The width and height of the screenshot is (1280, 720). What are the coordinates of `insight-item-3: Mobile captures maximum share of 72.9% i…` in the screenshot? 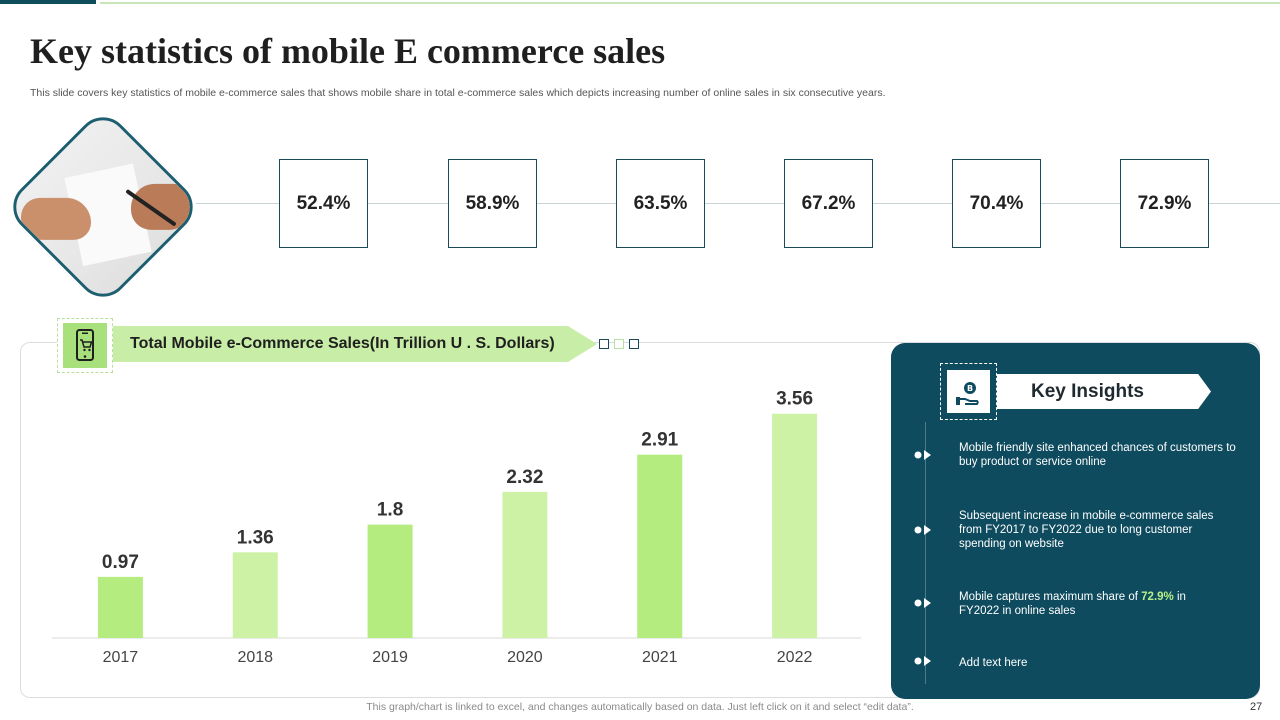 It's located at (1072, 604).